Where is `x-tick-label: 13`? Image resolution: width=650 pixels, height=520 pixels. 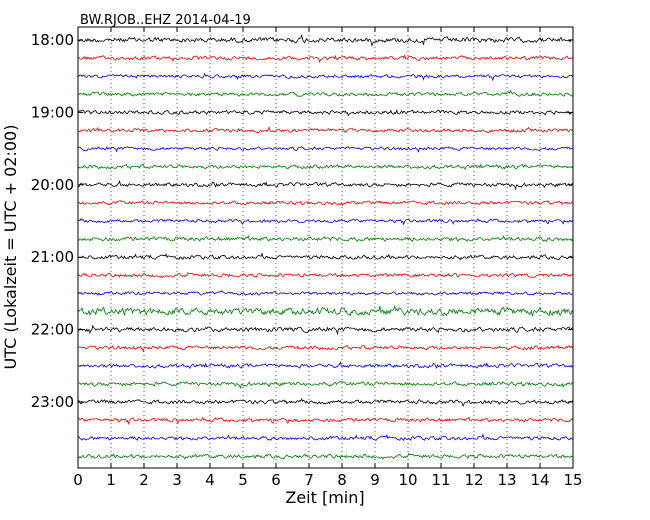 x-tick-label: 13 is located at coordinates (506, 480).